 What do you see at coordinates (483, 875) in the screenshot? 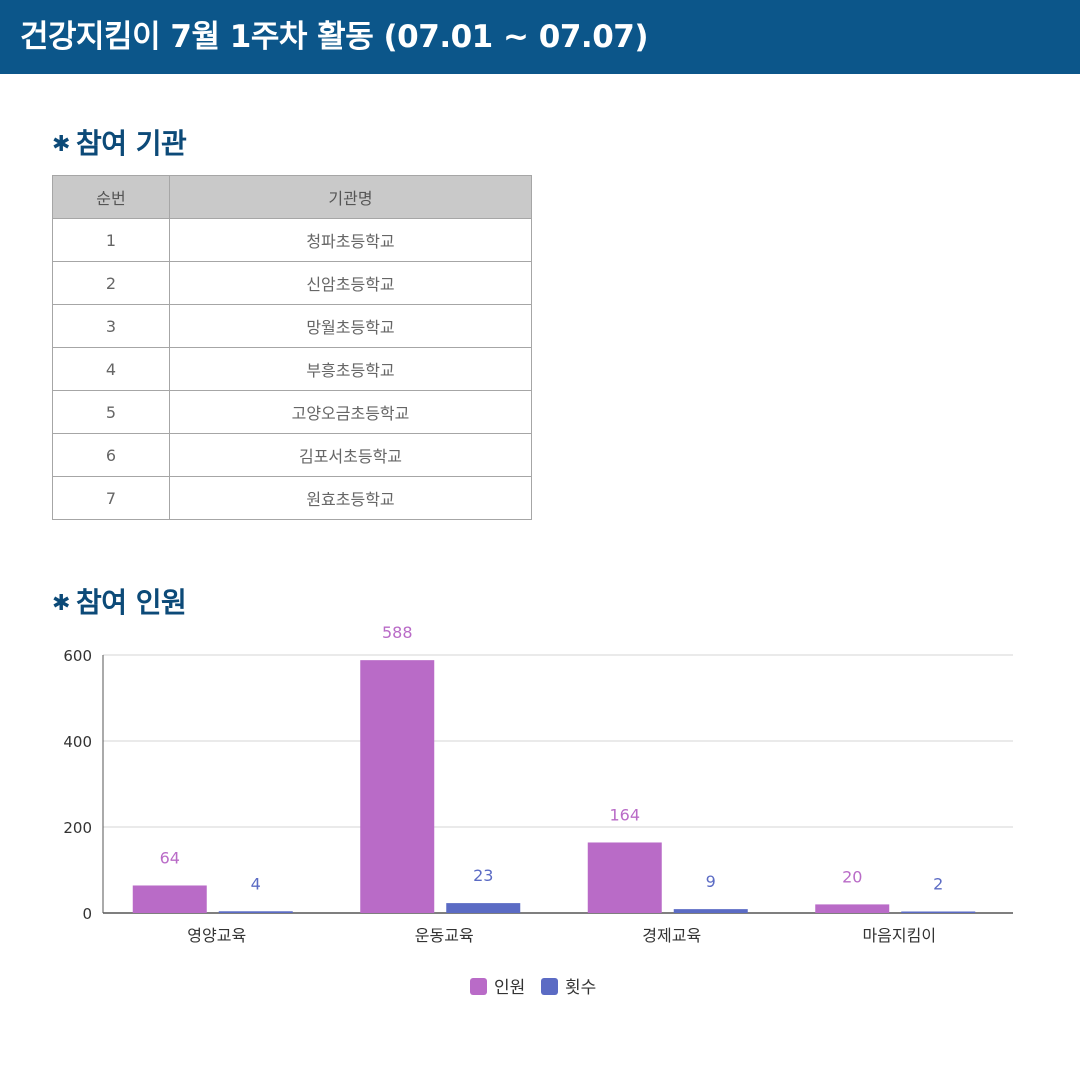
I see `data-label: 23` at bounding box center [483, 875].